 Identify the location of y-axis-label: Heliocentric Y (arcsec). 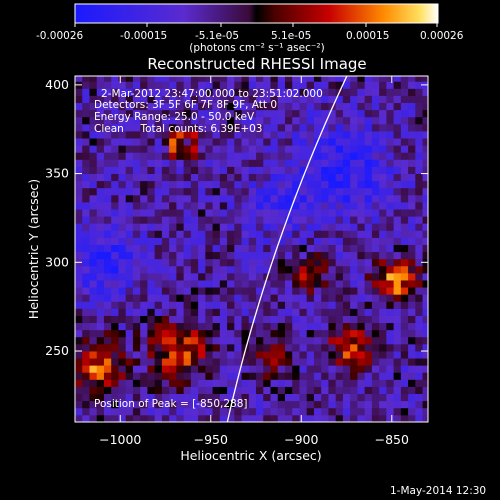
(33, 249).